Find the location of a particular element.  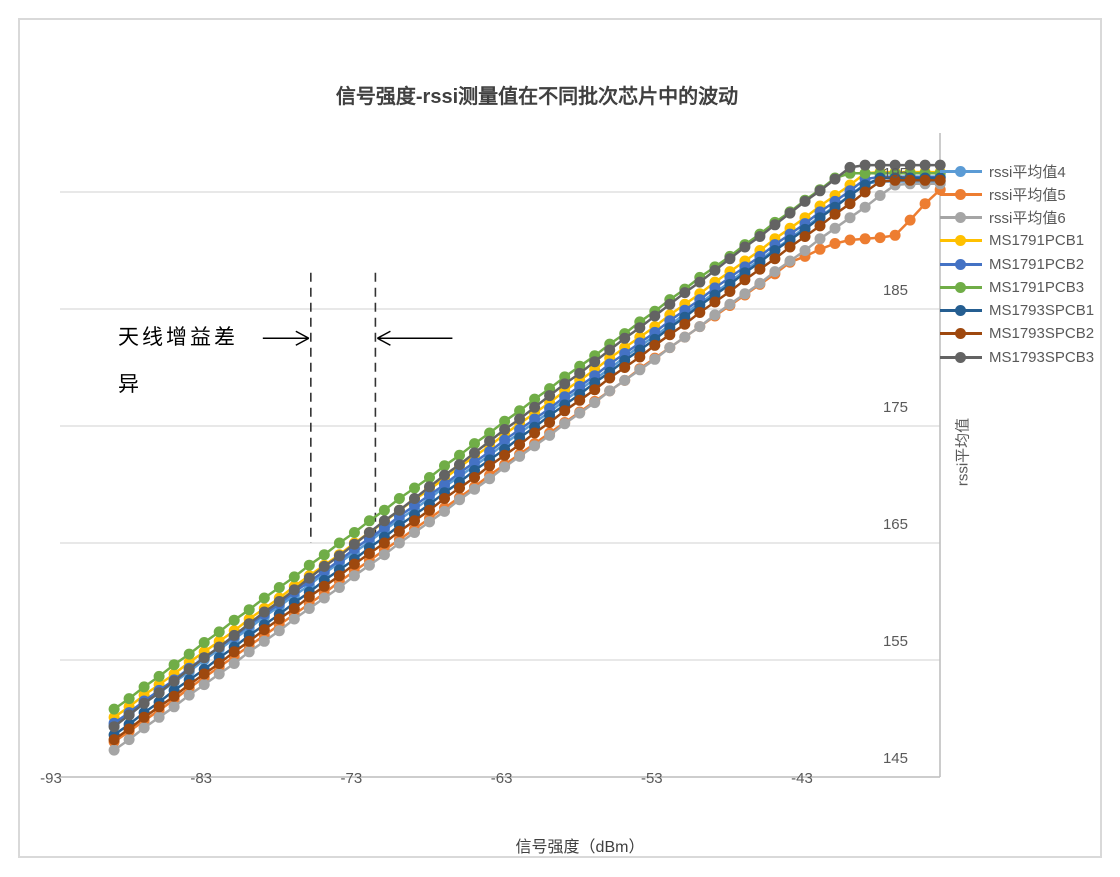

legend-item-MS1791PCB1: MS1791PCB1 is located at coordinates (1012, 241).